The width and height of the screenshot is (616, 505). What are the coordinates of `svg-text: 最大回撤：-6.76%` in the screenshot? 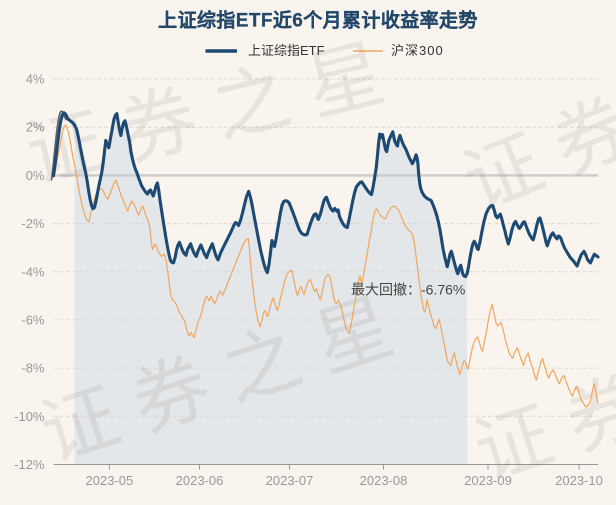 It's located at (408, 290).